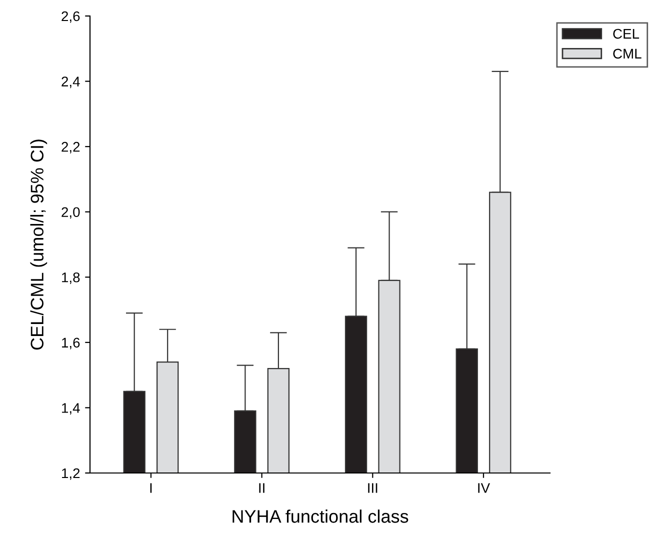  What do you see at coordinates (71, 344) in the screenshot?
I see `y-tick-label: 1,6` at bounding box center [71, 344].